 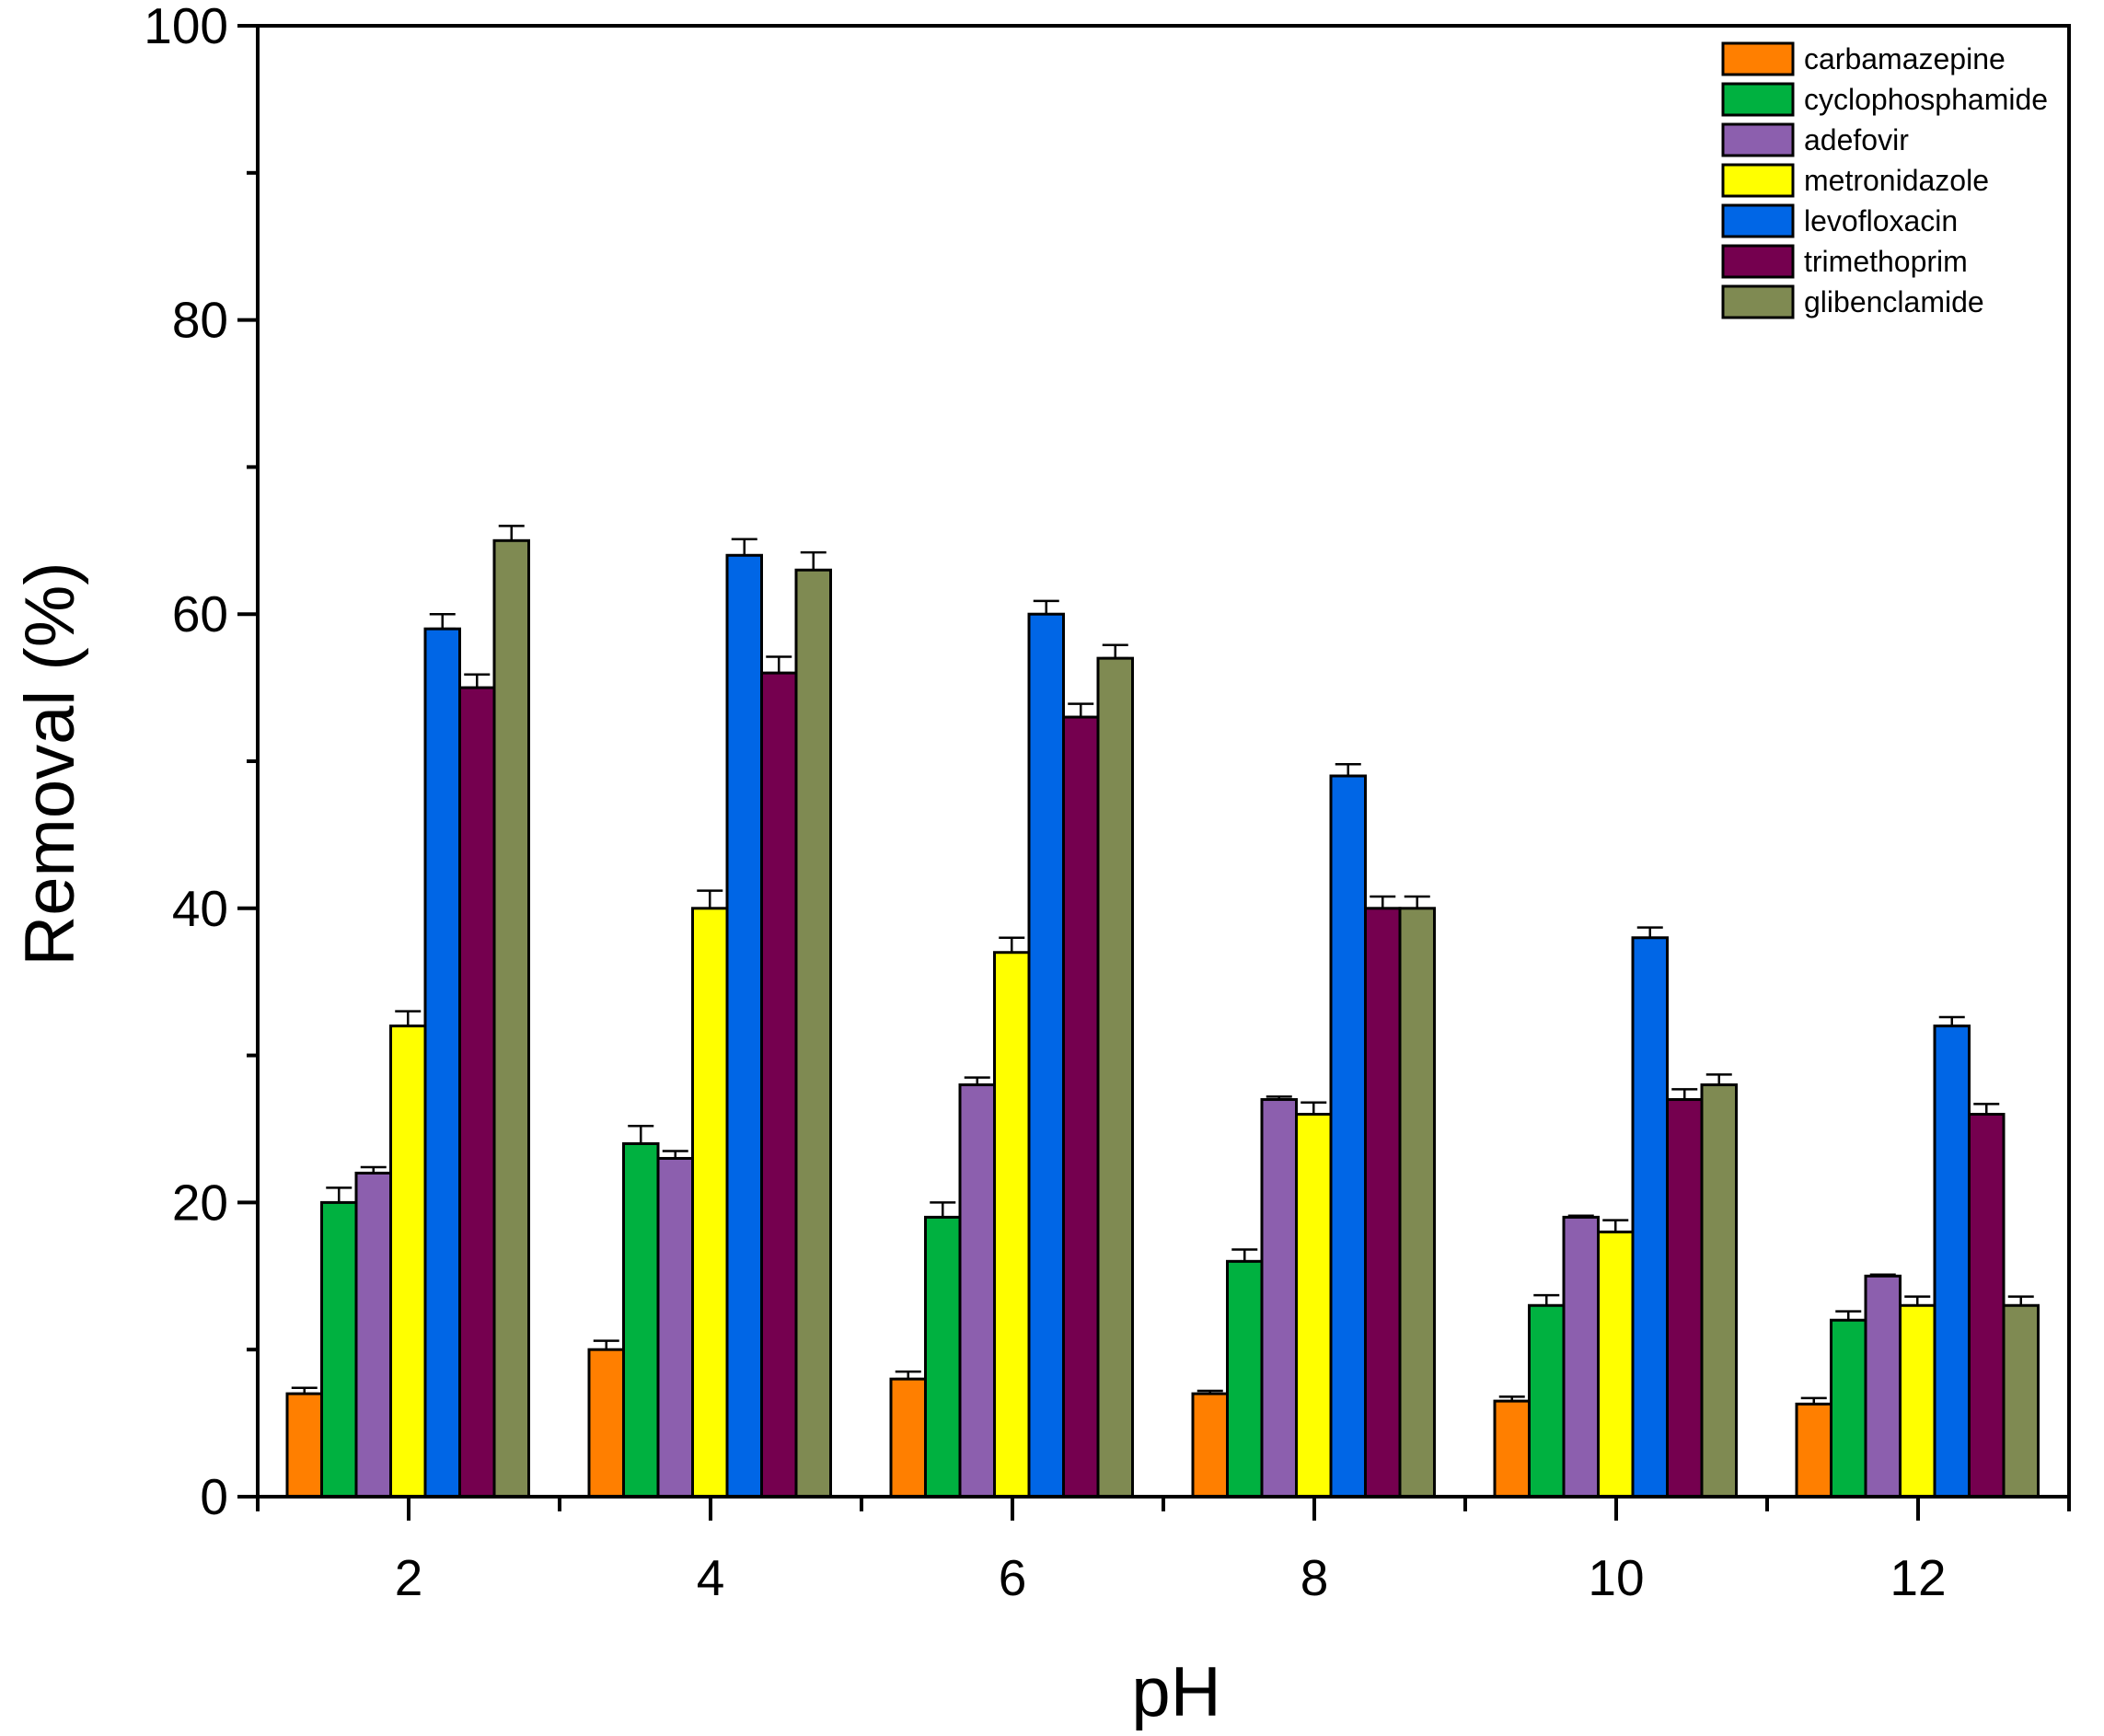 I want to click on legend-label-levofloxacin: levofloxacin, so click(x=1881, y=221).